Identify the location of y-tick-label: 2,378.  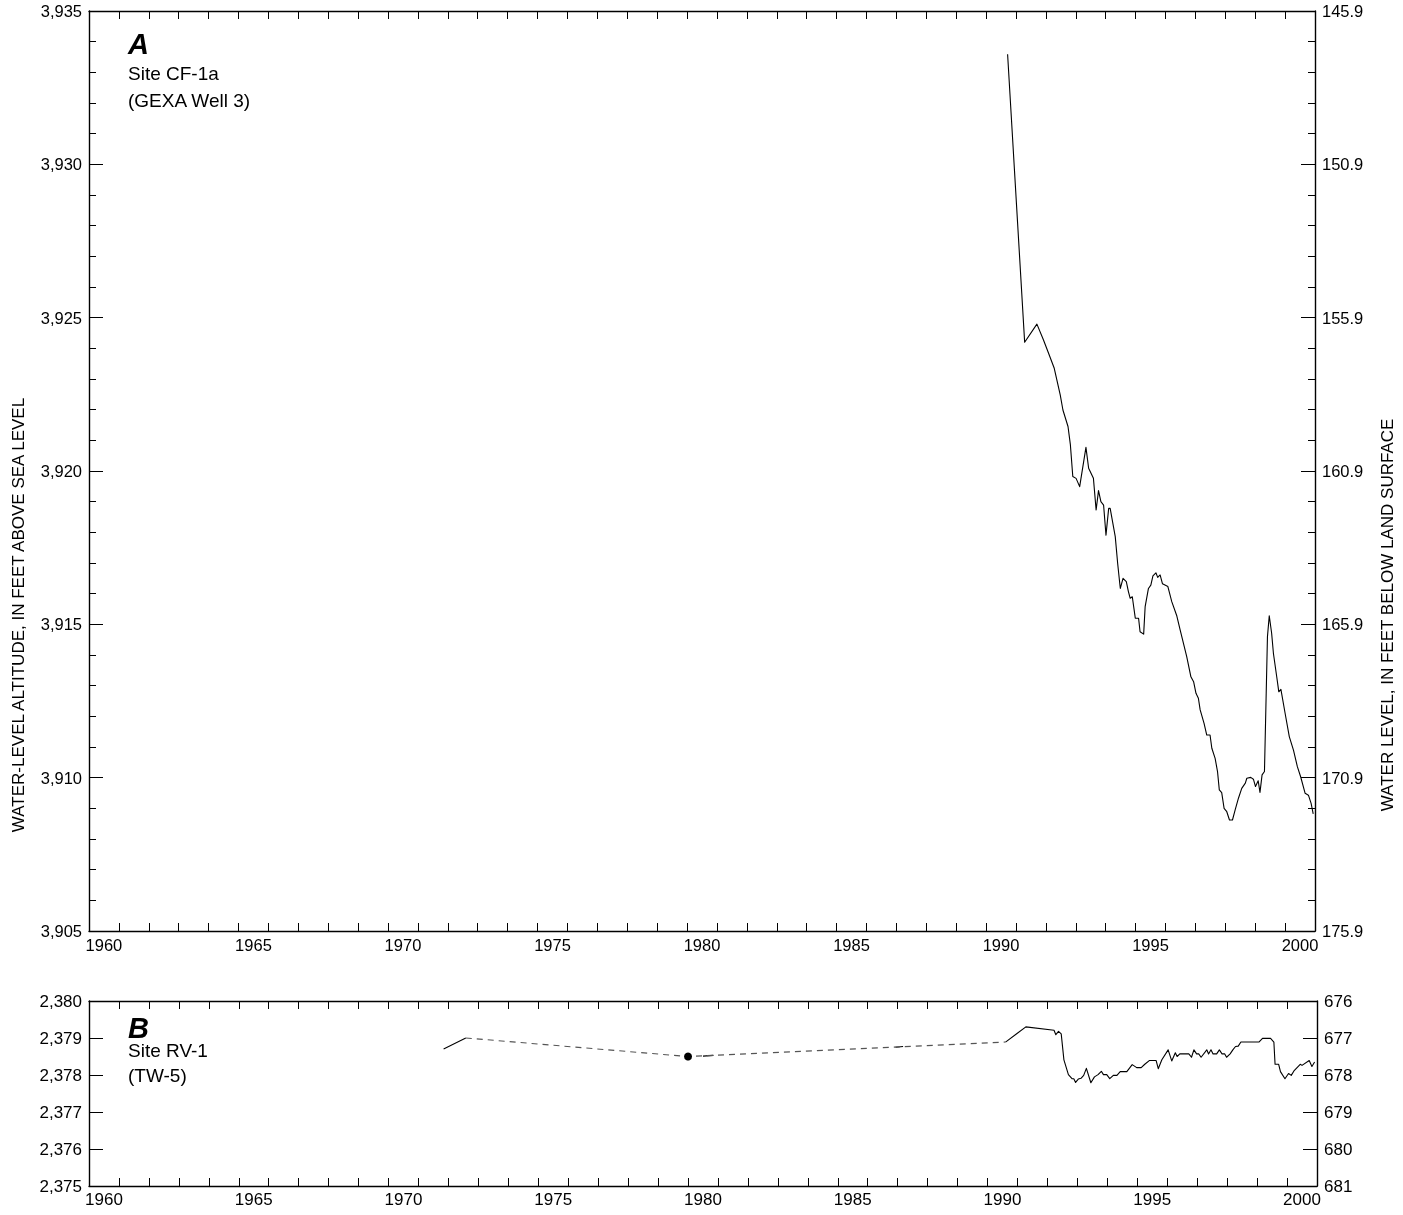
(60, 1075).